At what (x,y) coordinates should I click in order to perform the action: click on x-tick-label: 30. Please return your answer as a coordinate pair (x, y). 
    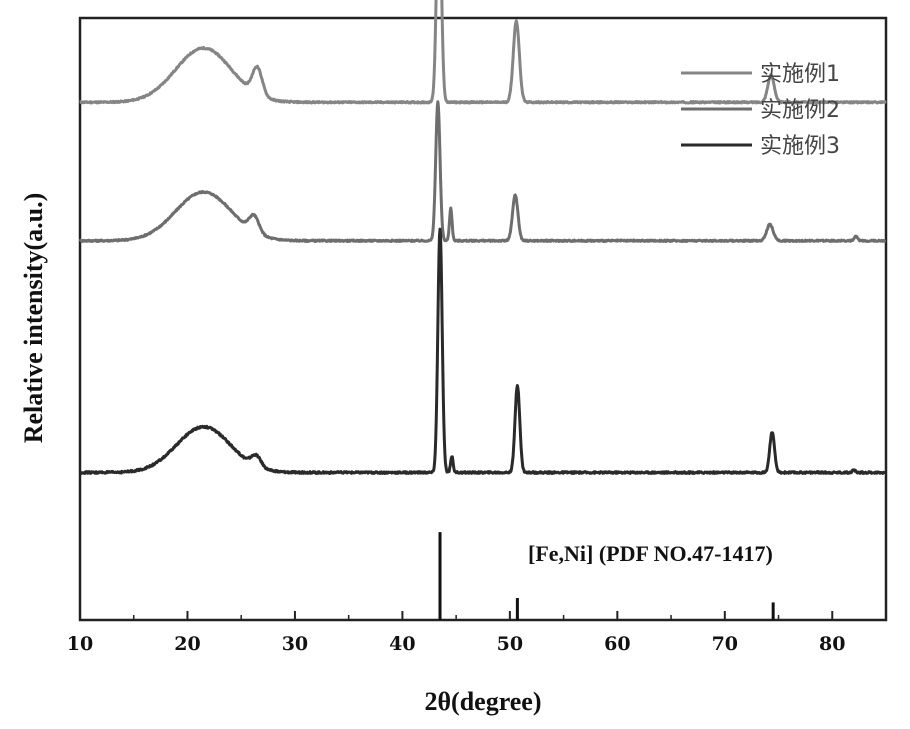
    Looking at the image, I should click on (295, 644).